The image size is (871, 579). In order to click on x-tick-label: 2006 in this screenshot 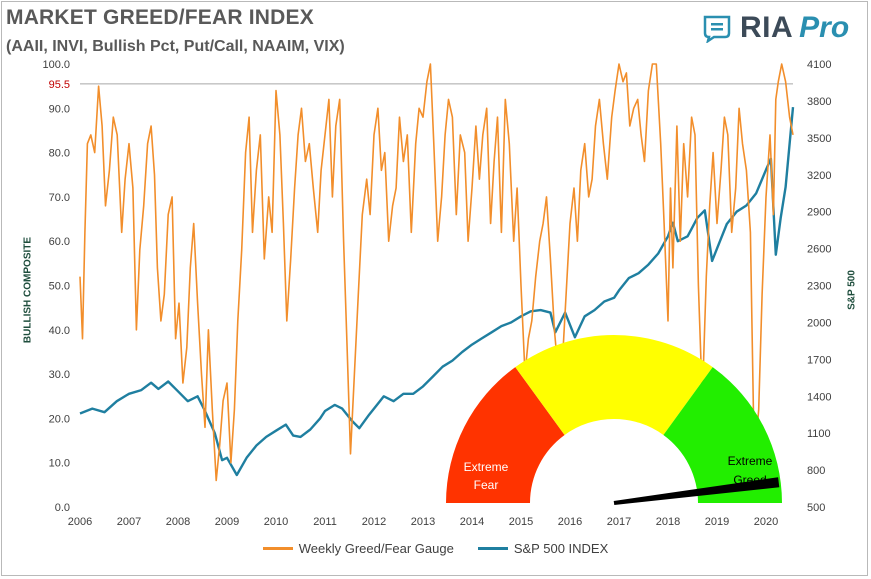, I will do `click(80, 522)`.